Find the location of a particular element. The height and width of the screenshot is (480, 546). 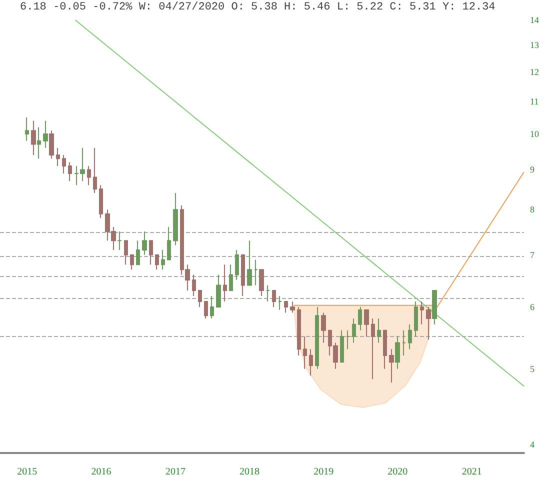

y-tick-label: 13 is located at coordinates (535, 45).